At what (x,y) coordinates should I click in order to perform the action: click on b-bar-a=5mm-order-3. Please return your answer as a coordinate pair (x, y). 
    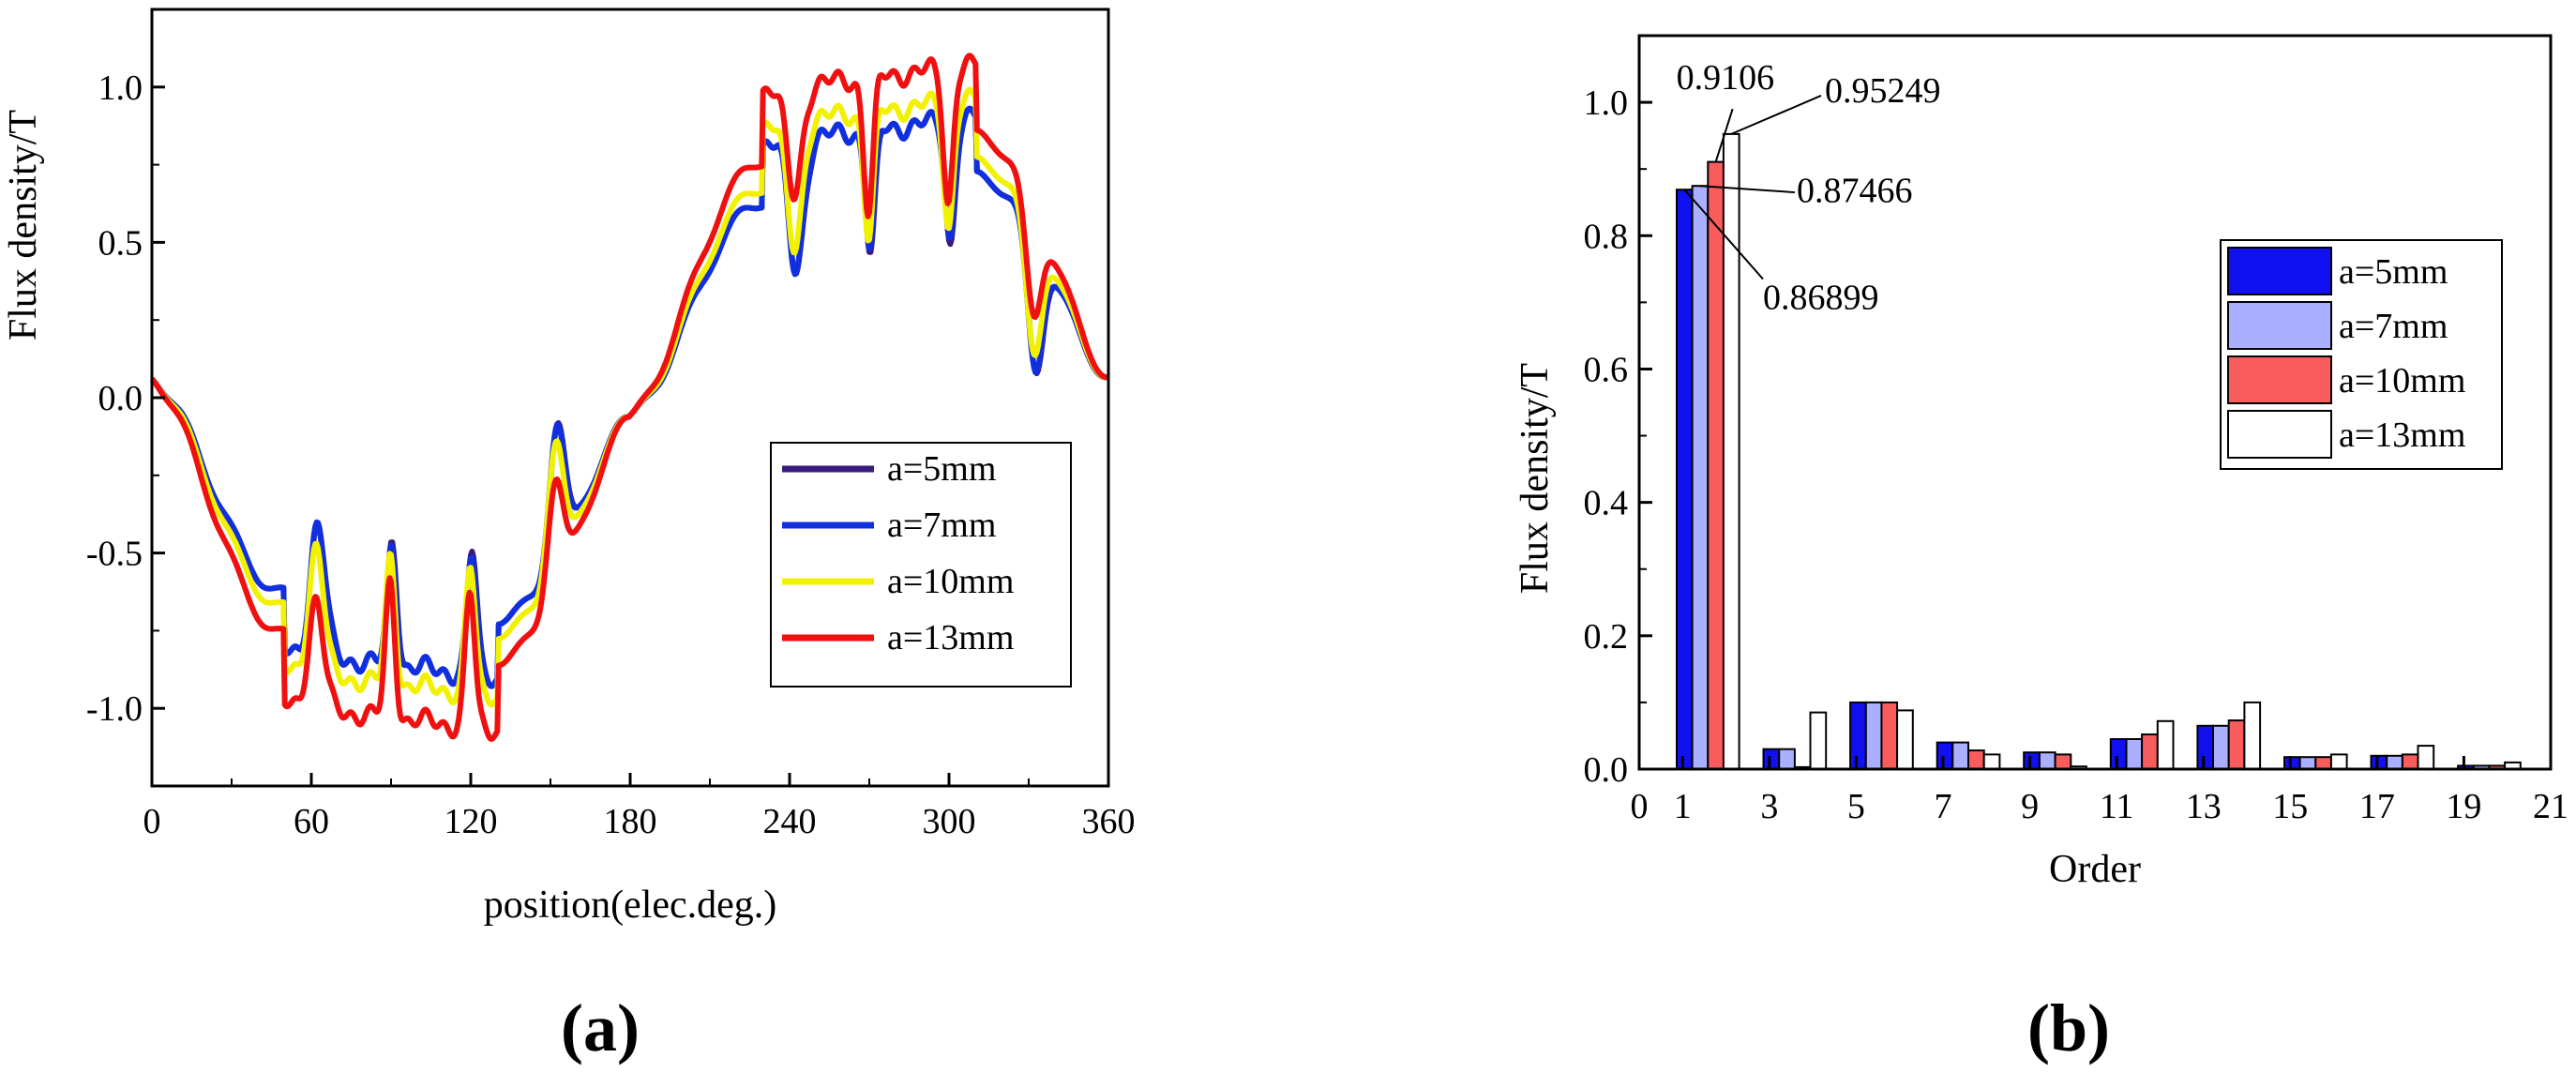
    Looking at the image, I should click on (1771, 759).